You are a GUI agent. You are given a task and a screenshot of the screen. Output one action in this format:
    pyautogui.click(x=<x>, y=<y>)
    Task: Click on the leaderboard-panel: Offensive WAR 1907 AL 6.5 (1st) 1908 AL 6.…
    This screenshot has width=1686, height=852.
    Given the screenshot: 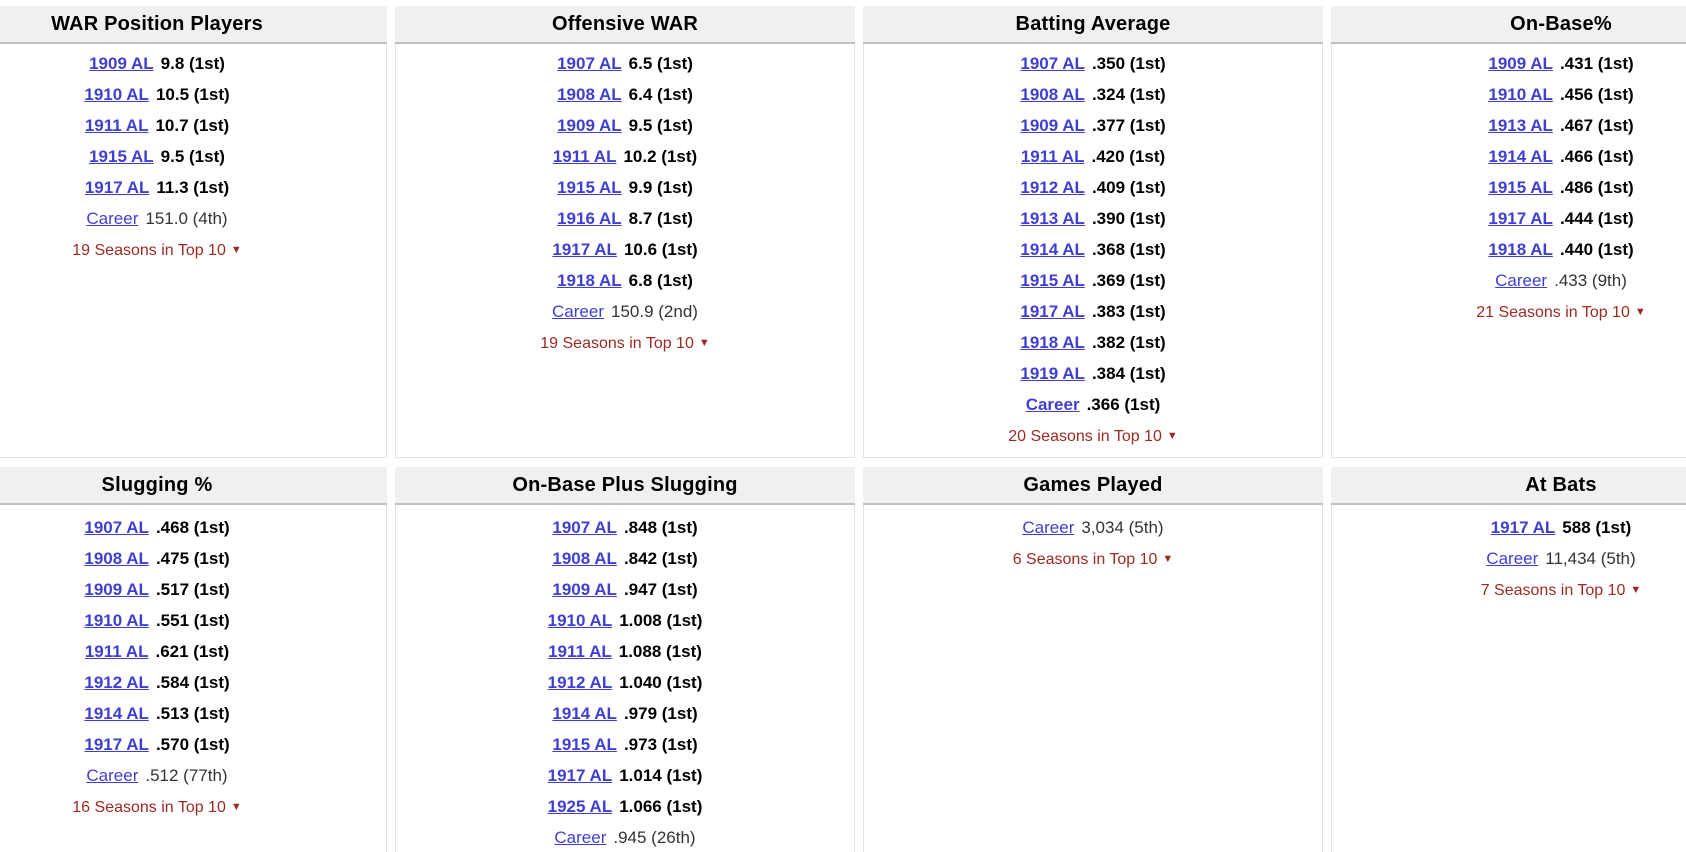 What is the action you would take?
    pyautogui.click(x=625, y=232)
    